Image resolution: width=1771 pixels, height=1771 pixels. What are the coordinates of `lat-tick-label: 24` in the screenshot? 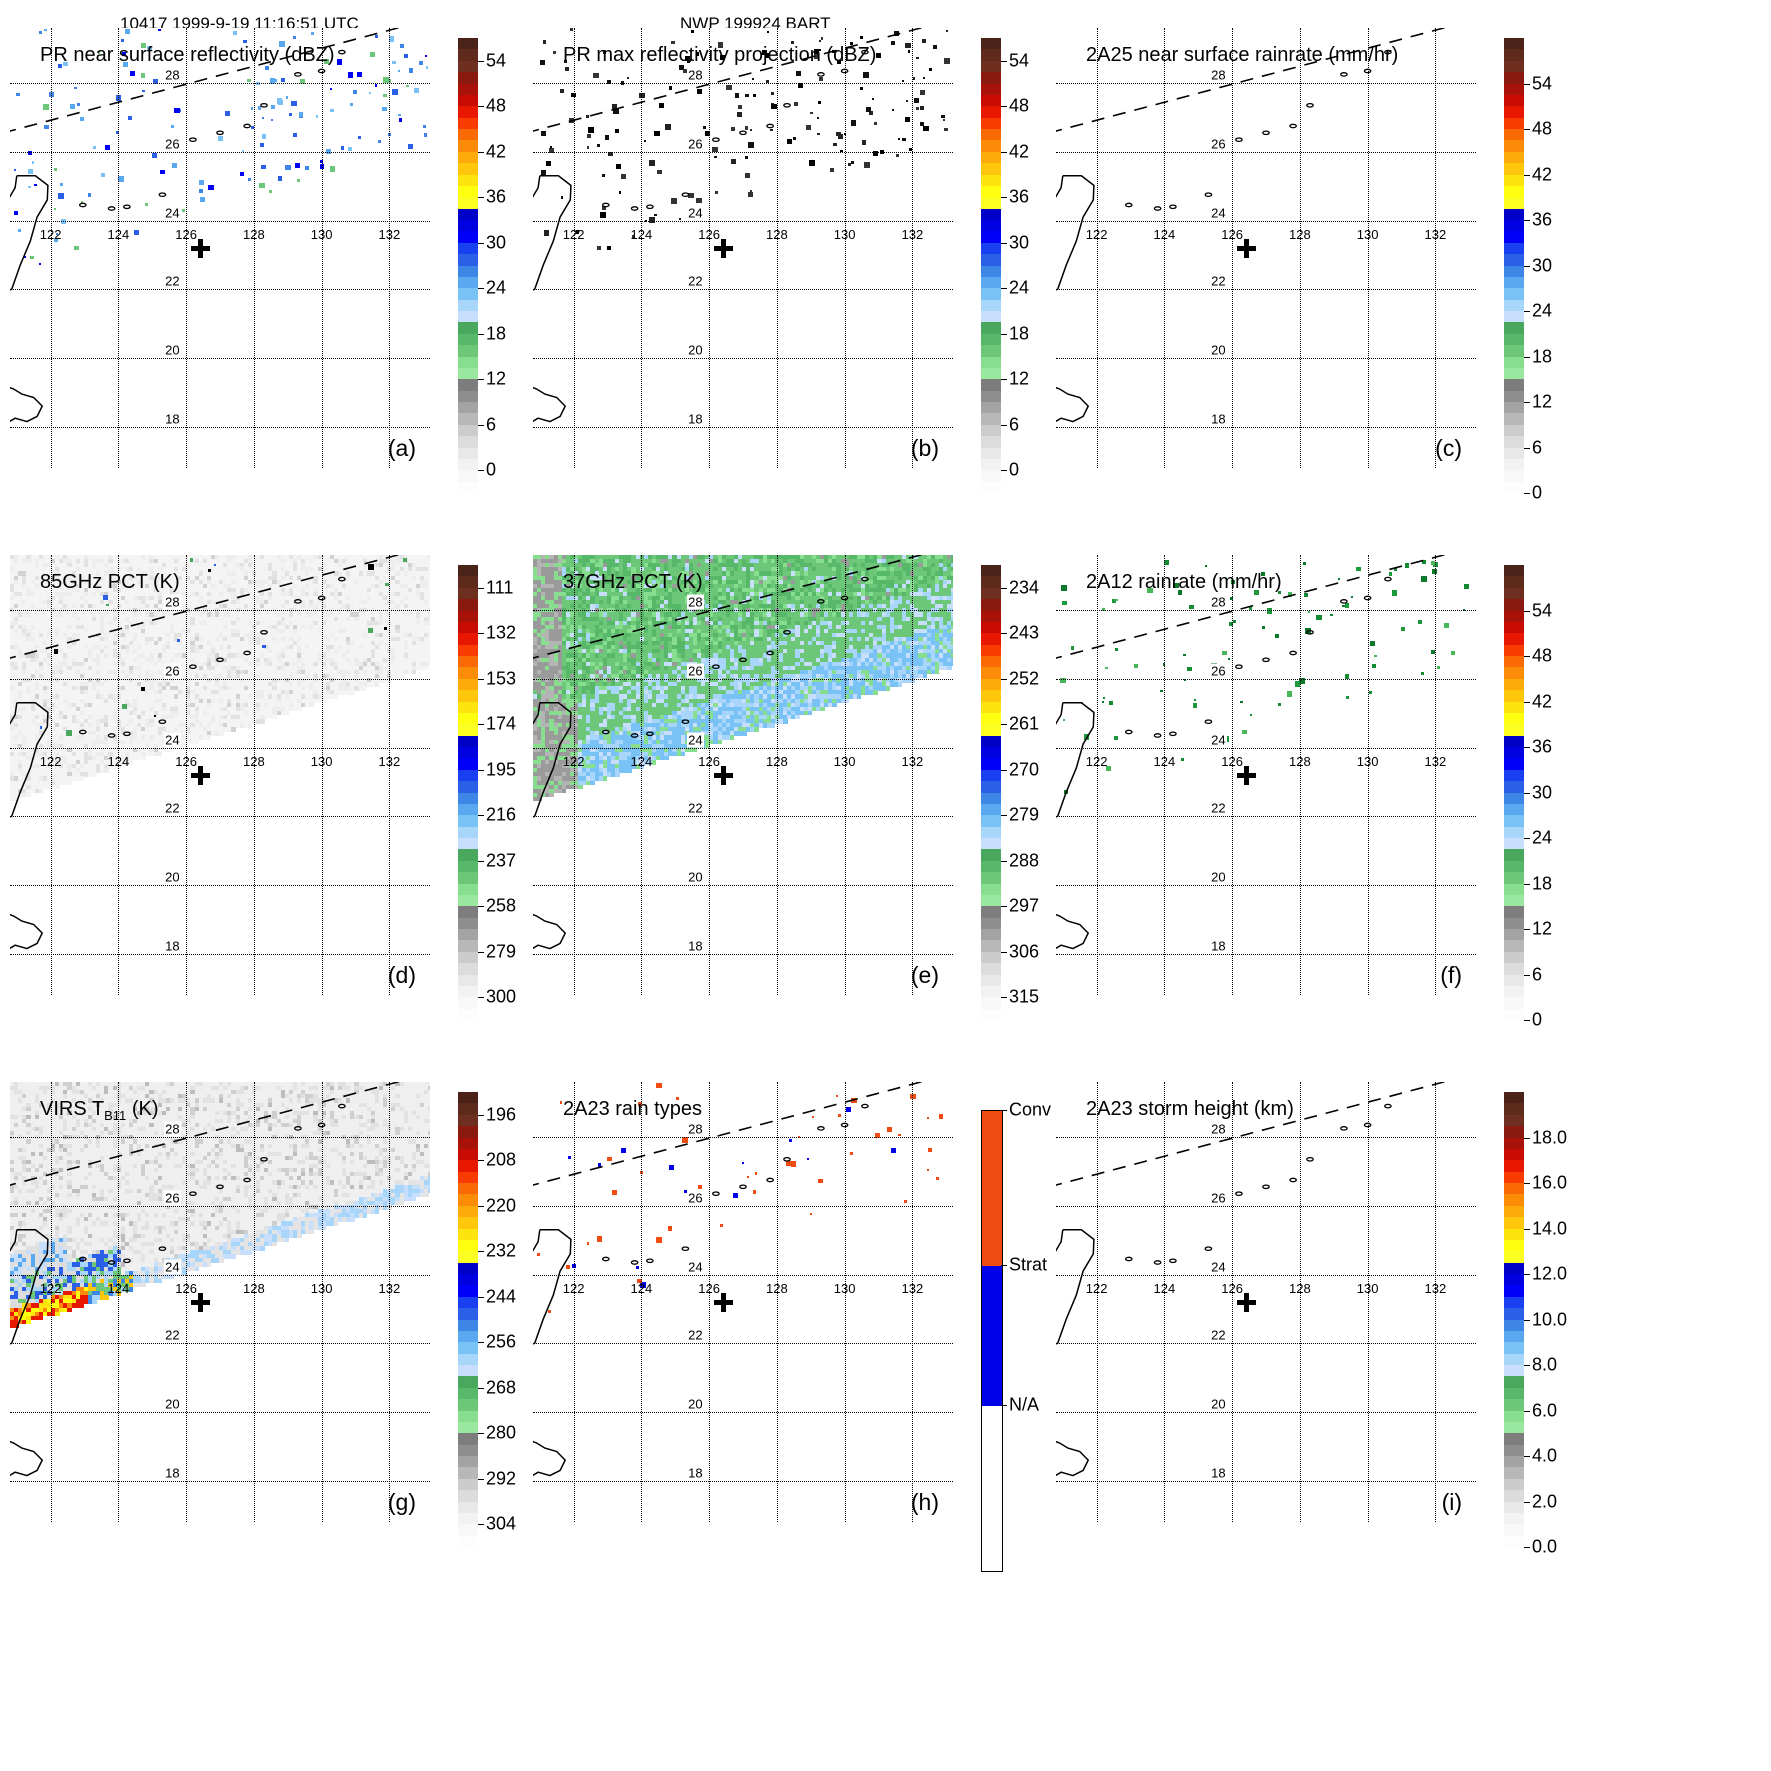 It's located at (695, 1266).